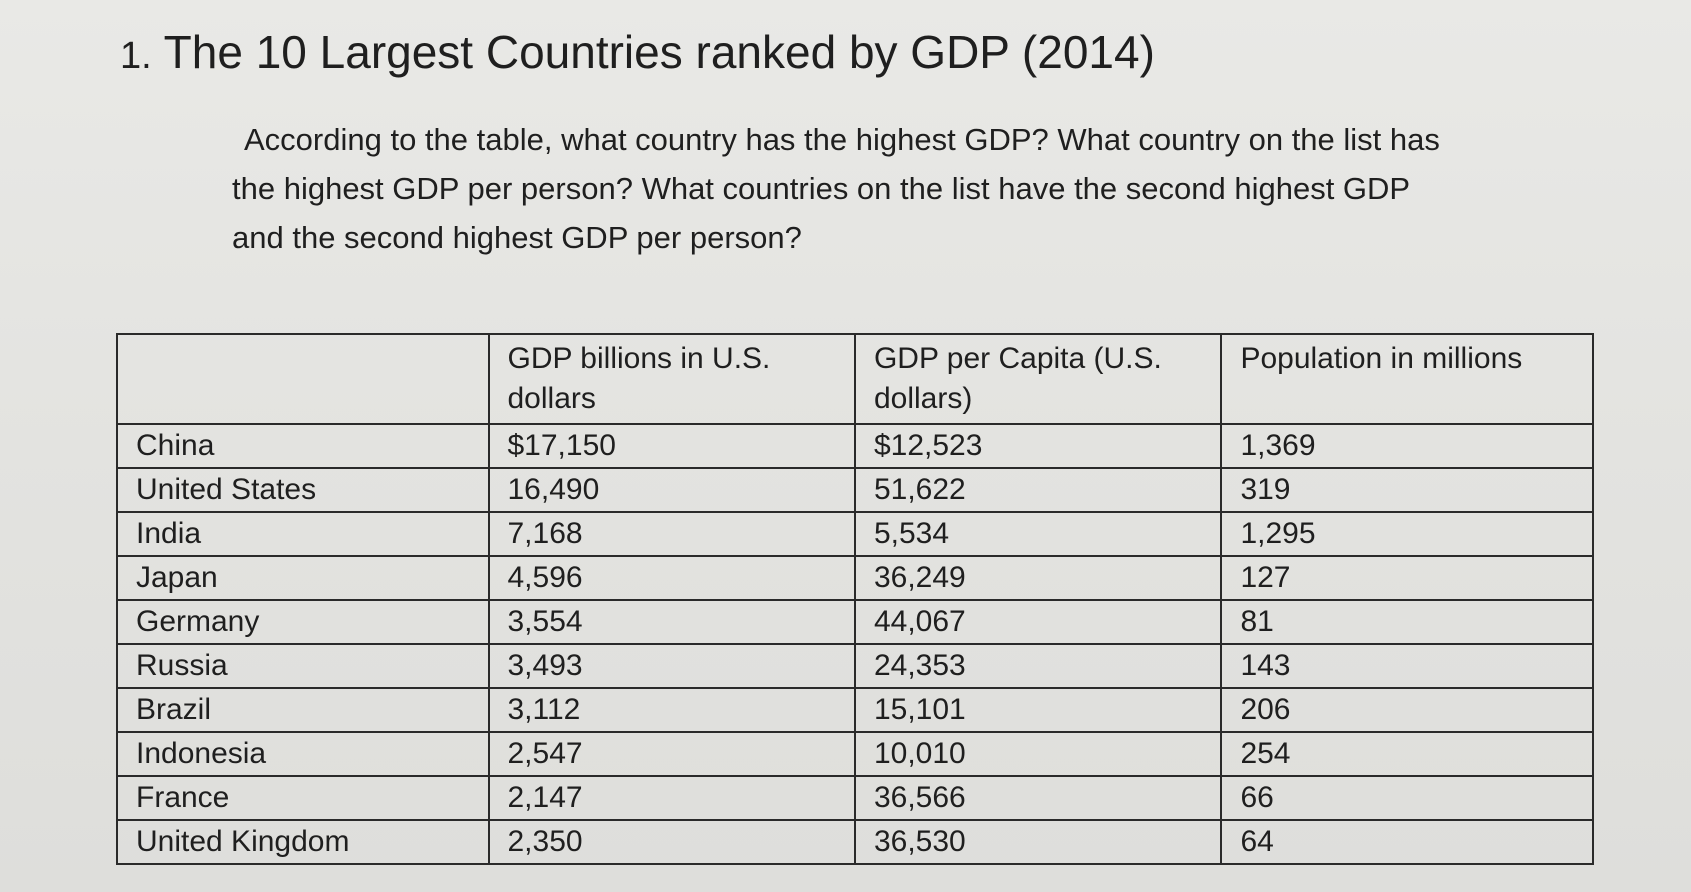 Image resolution: width=1691 pixels, height=892 pixels. Describe the element at coordinates (1038, 379) in the screenshot. I see `header-gdp-per-capita: GDP per Capita (U.S. dollars)` at that location.